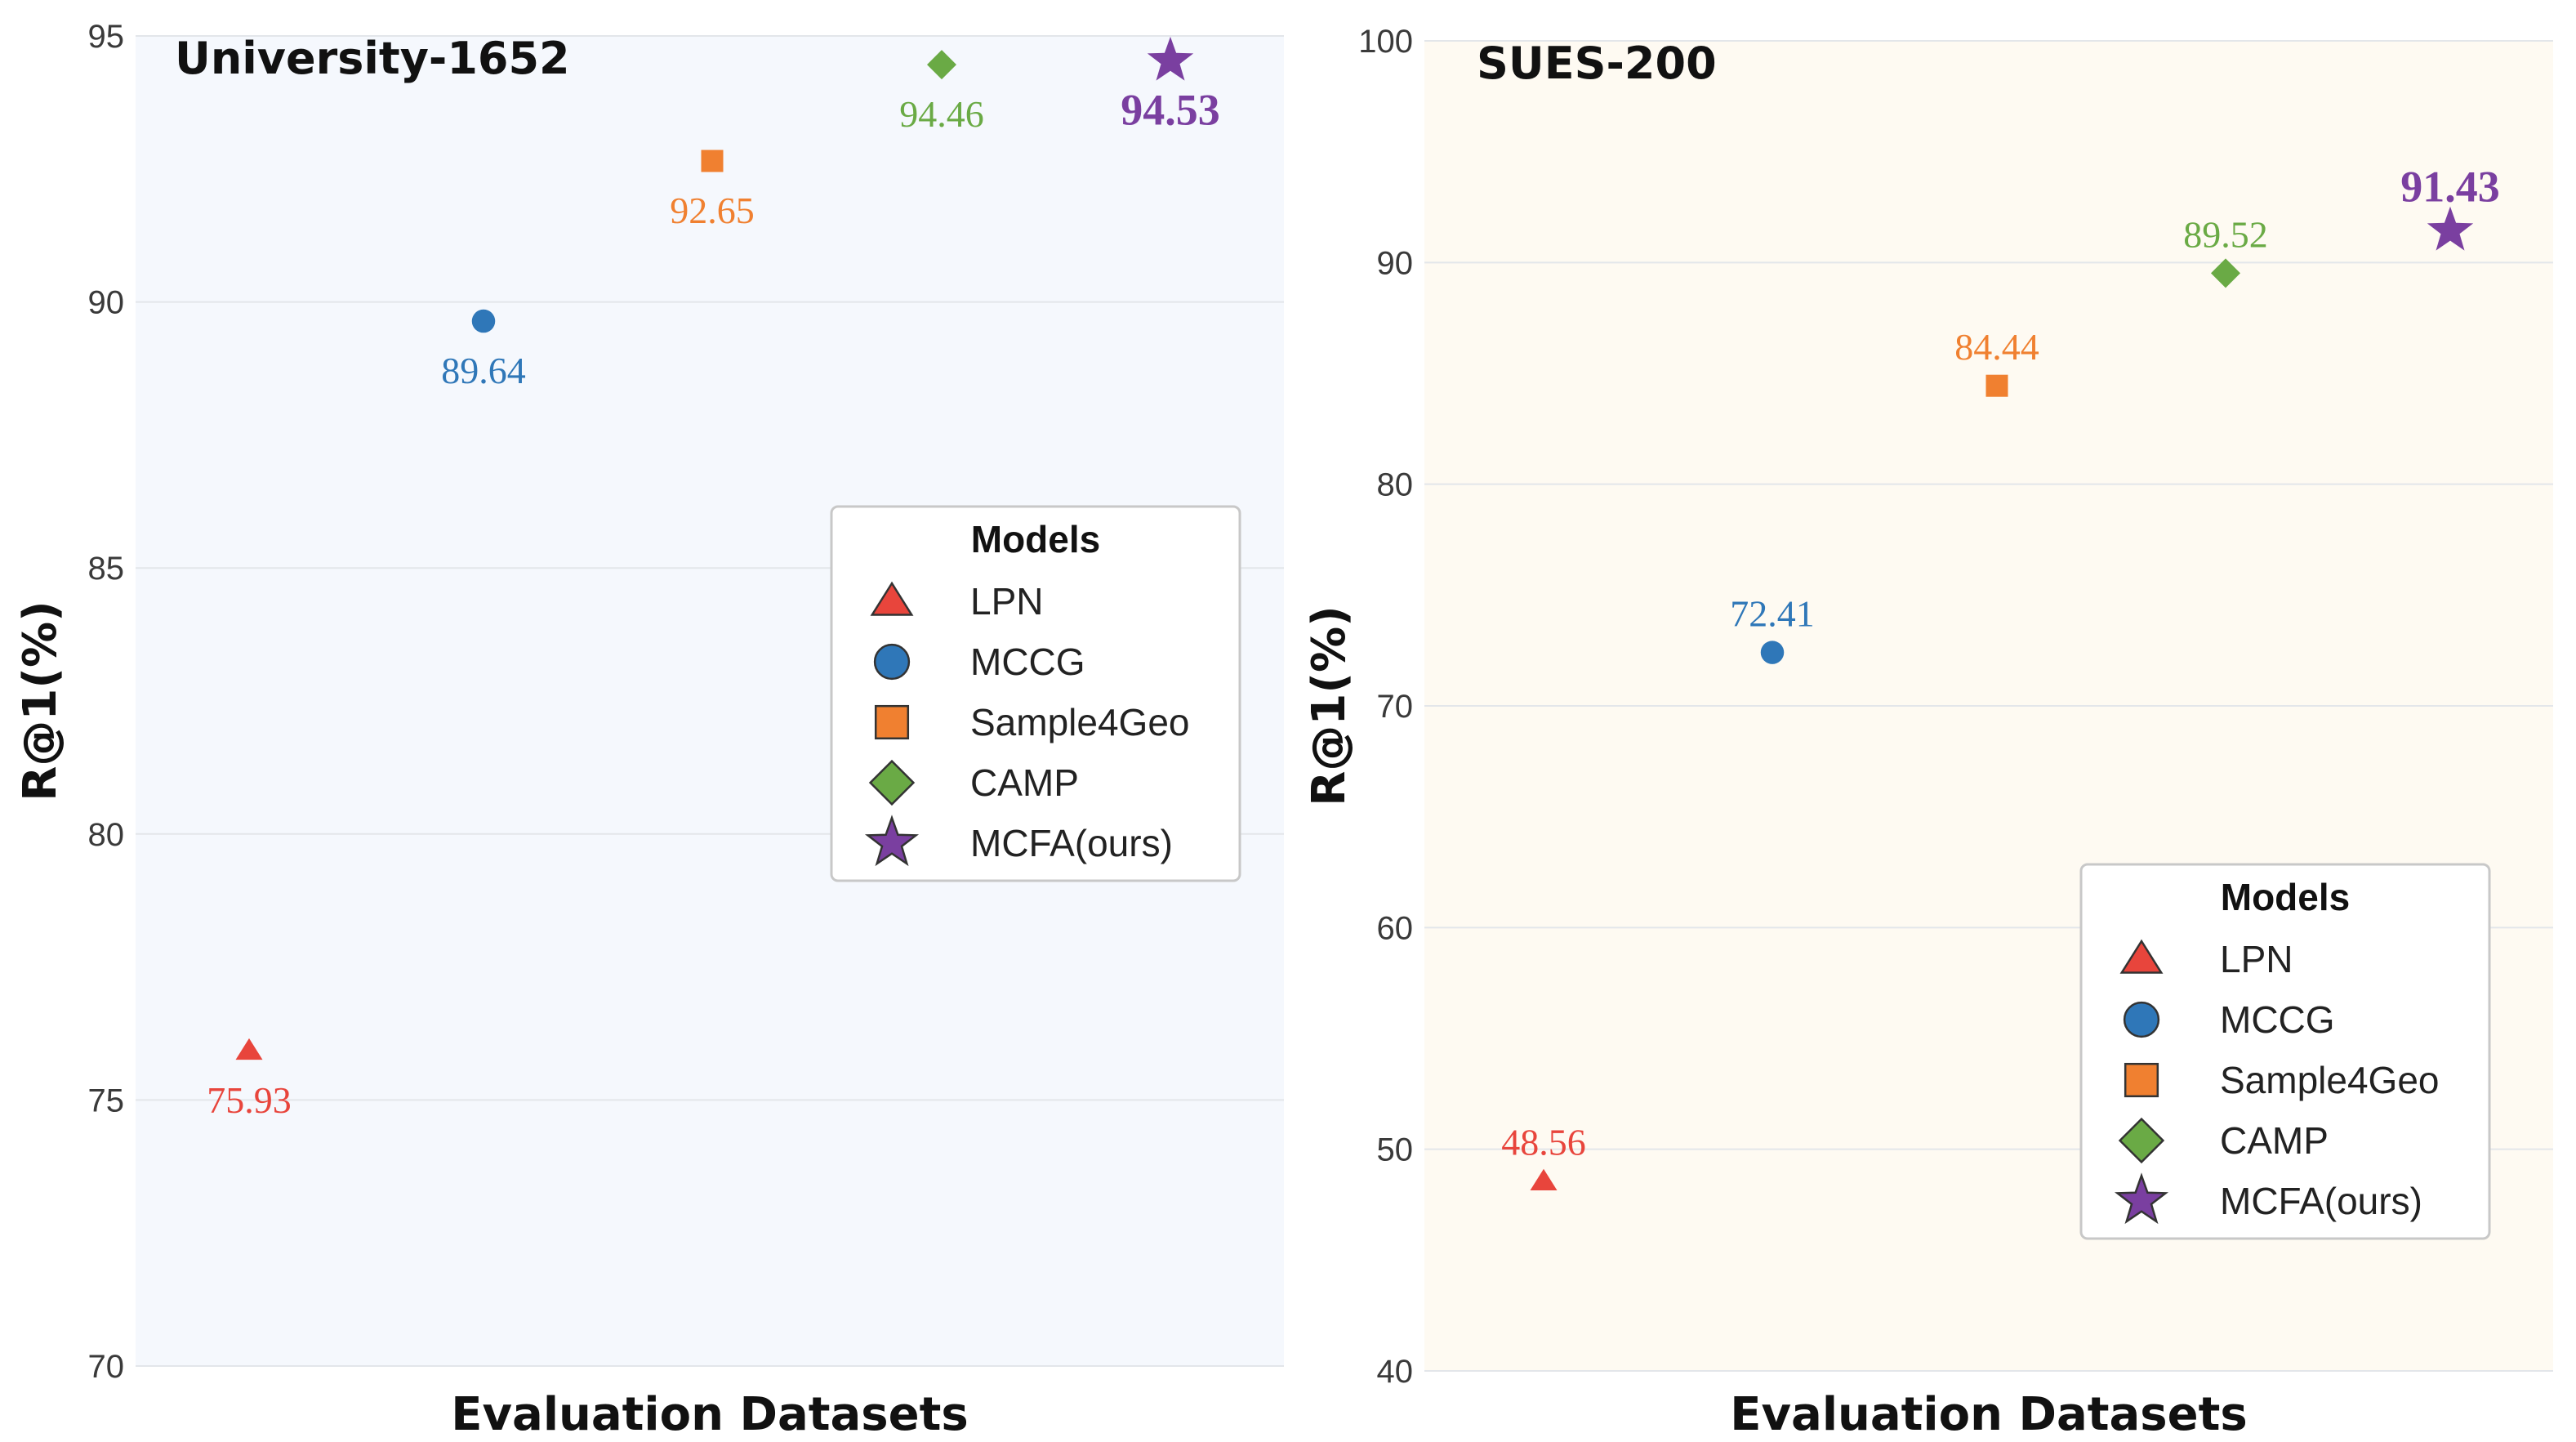 Image resolution: width=2576 pixels, height=1442 pixels. Describe the element at coordinates (249, 1100) in the screenshot. I see `data-label: 75.93` at that location.